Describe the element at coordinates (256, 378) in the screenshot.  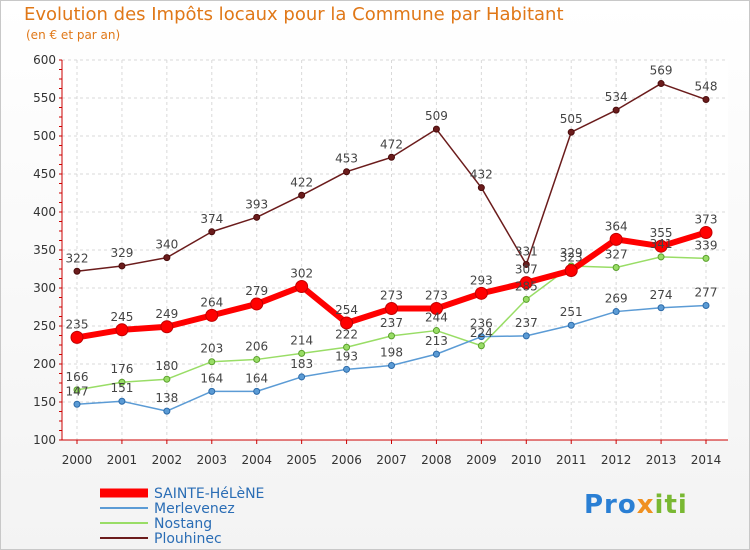
I see `data-label: 164` at that location.